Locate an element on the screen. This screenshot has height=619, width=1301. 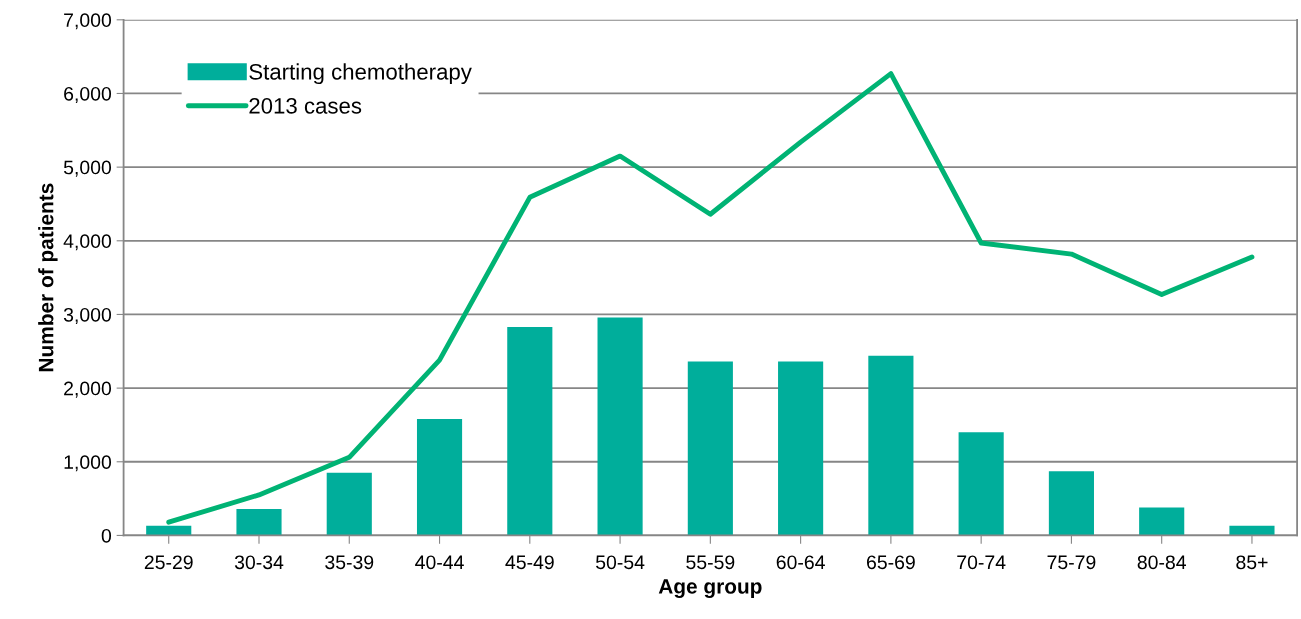
x-axis-title: Age group is located at coordinates (710, 588).